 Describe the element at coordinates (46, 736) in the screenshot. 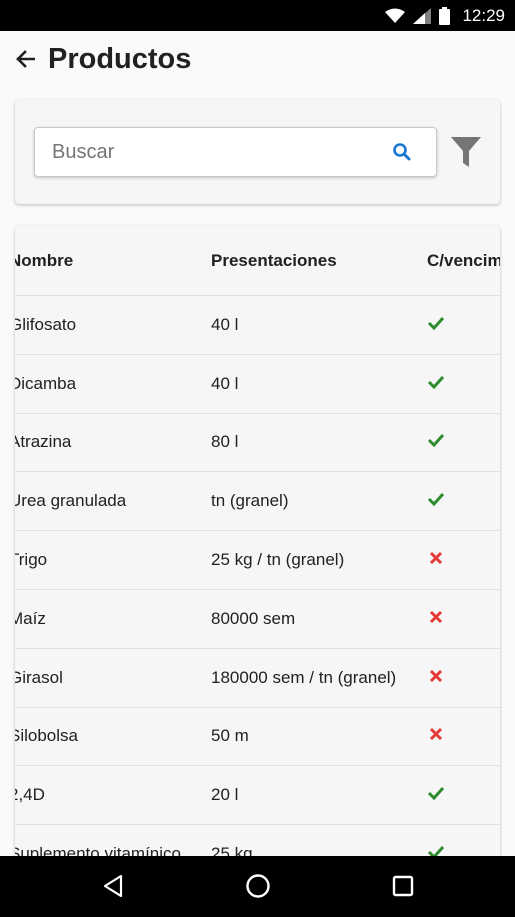

I see `cell-nombre: Silobolsa` at that location.